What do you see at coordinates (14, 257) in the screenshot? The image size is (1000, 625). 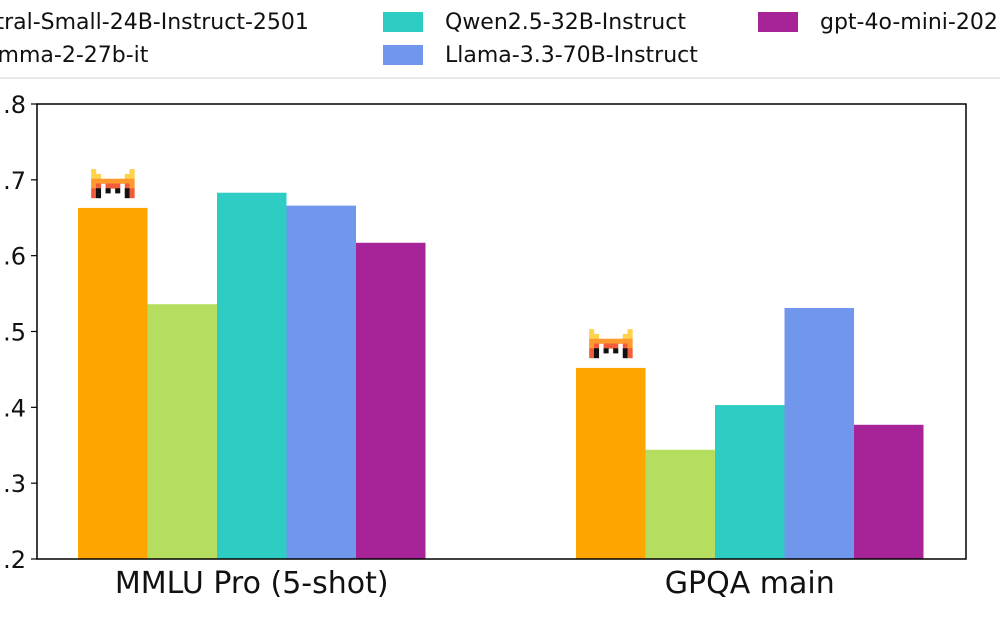 I see `y-tick-label: .6` at bounding box center [14, 257].